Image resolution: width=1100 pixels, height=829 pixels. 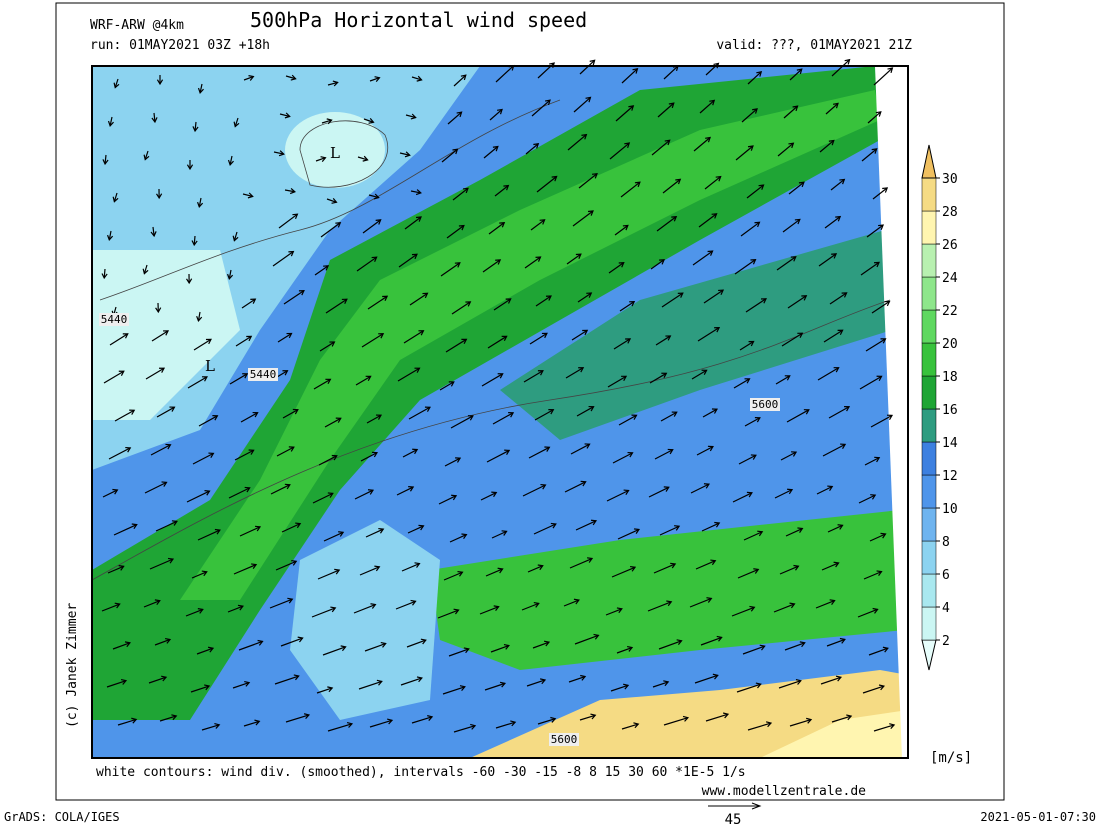 What do you see at coordinates (946, 542) in the screenshot?
I see `colorbar-tick-label: 8` at bounding box center [946, 542].